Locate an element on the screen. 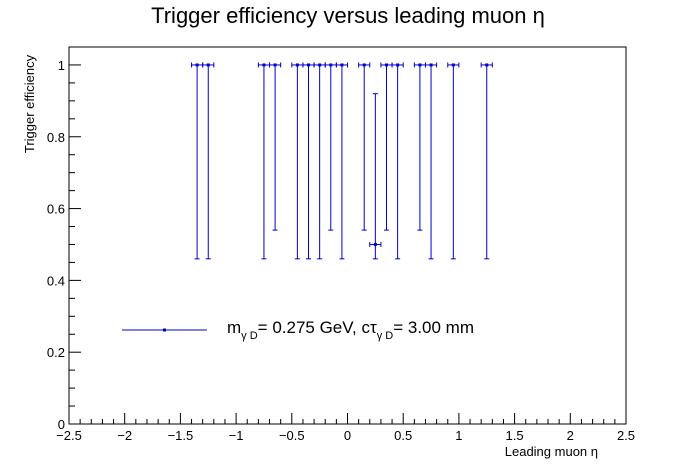  y-axis-tick-labels: 0 0.2 0.4 0.6 0.8 1 is located at coordinates (56, 245).